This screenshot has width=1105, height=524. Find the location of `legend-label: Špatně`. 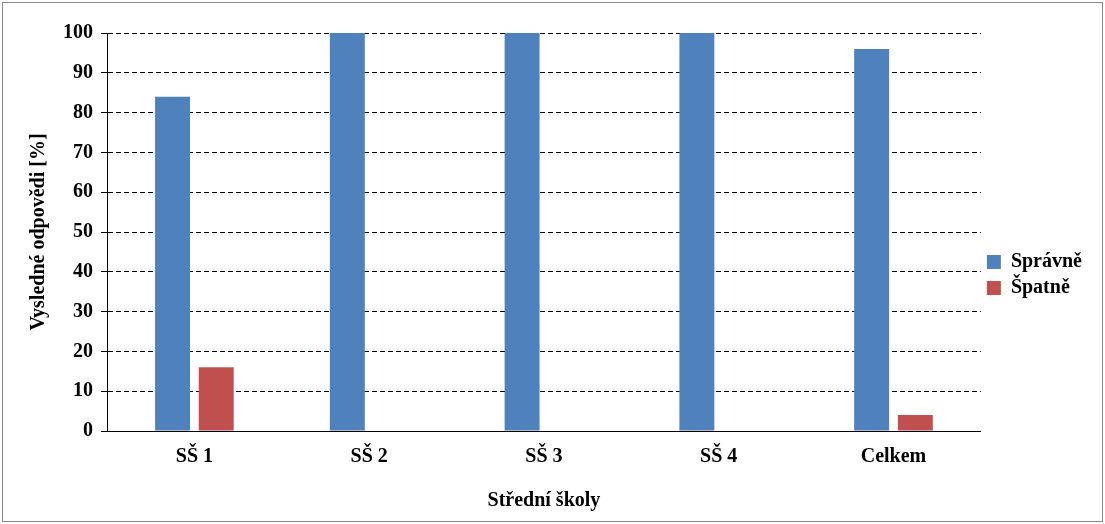

legend-label: Špatně is located at coordinates (1040, 286).